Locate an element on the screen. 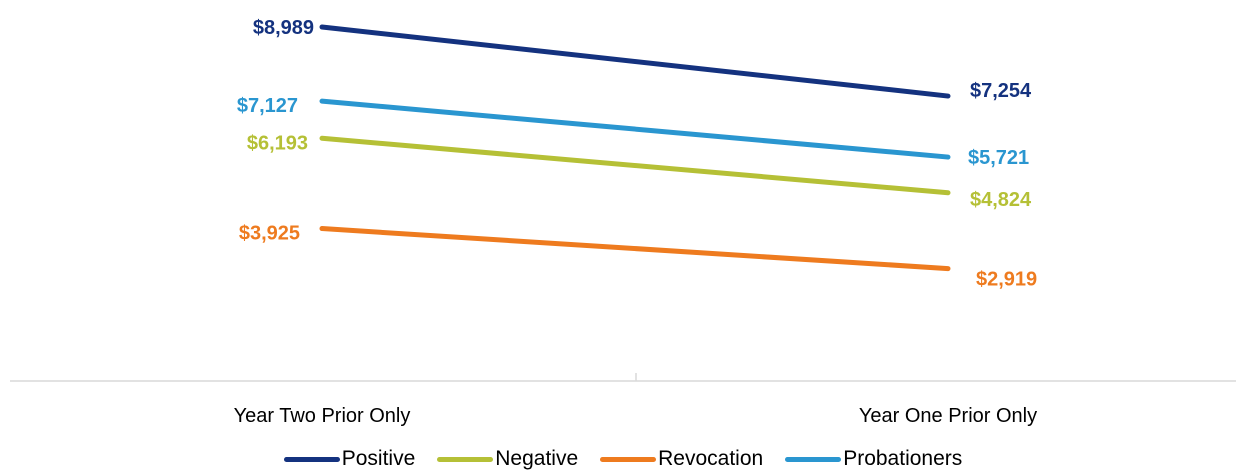  data-label-probationers-end: $5,721 is located at coordinates (998, 158).